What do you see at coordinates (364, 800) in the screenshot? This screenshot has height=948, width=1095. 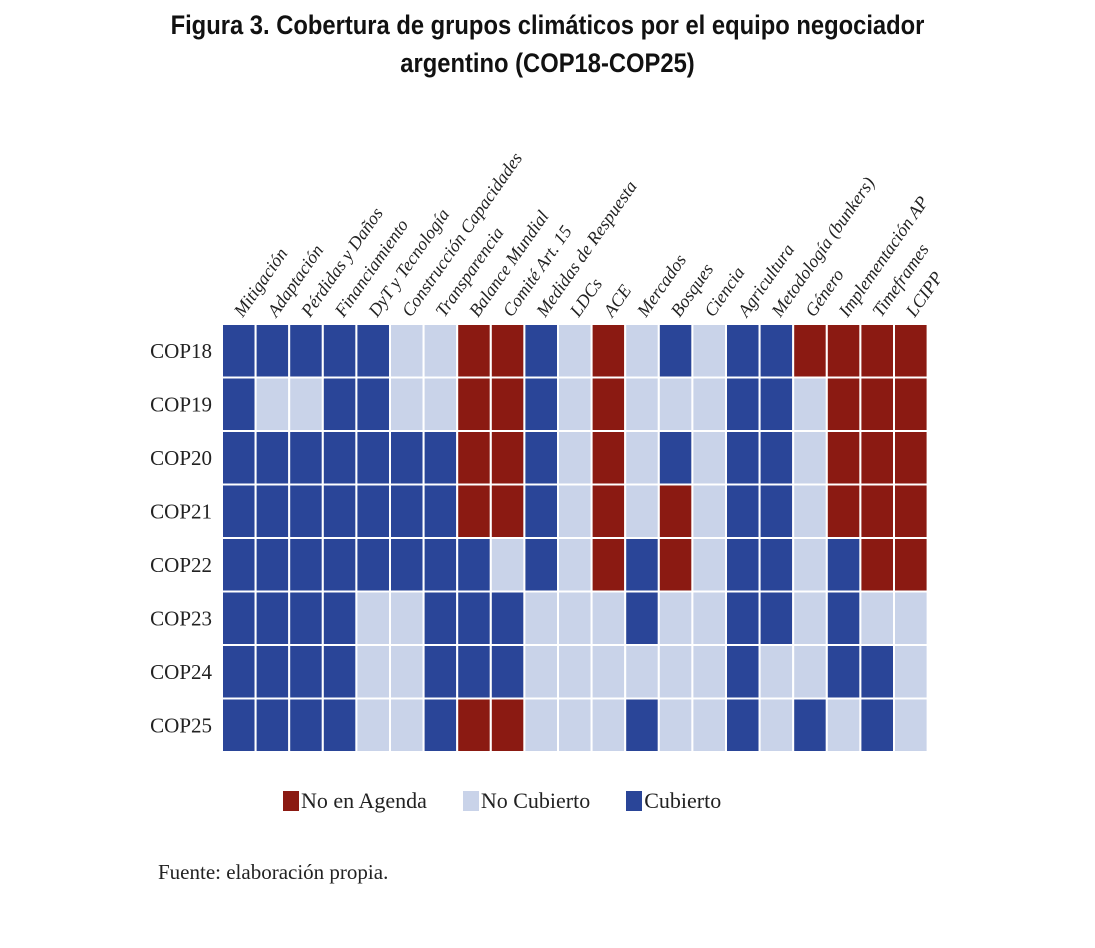 I see `legend-label-no-en-agenda: No en Agenda` at bounding box center [364, 800].